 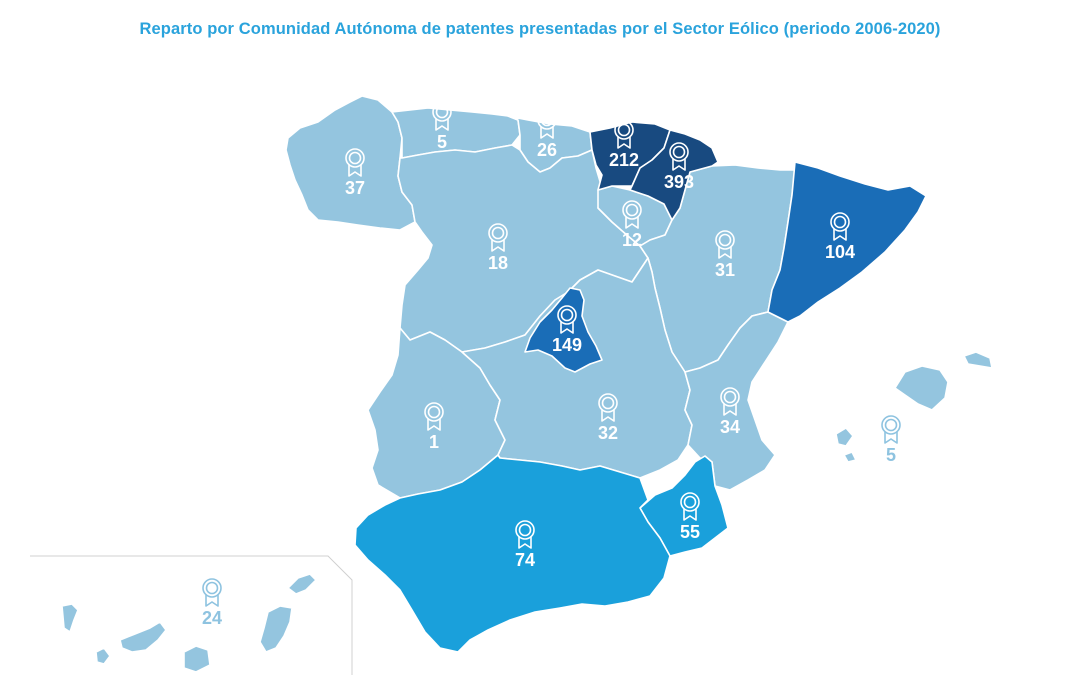 What do you see at coordinates (212, 618) in the screenshot?
I see `region-value-canarias: 24` at bounding box center [212, 618].